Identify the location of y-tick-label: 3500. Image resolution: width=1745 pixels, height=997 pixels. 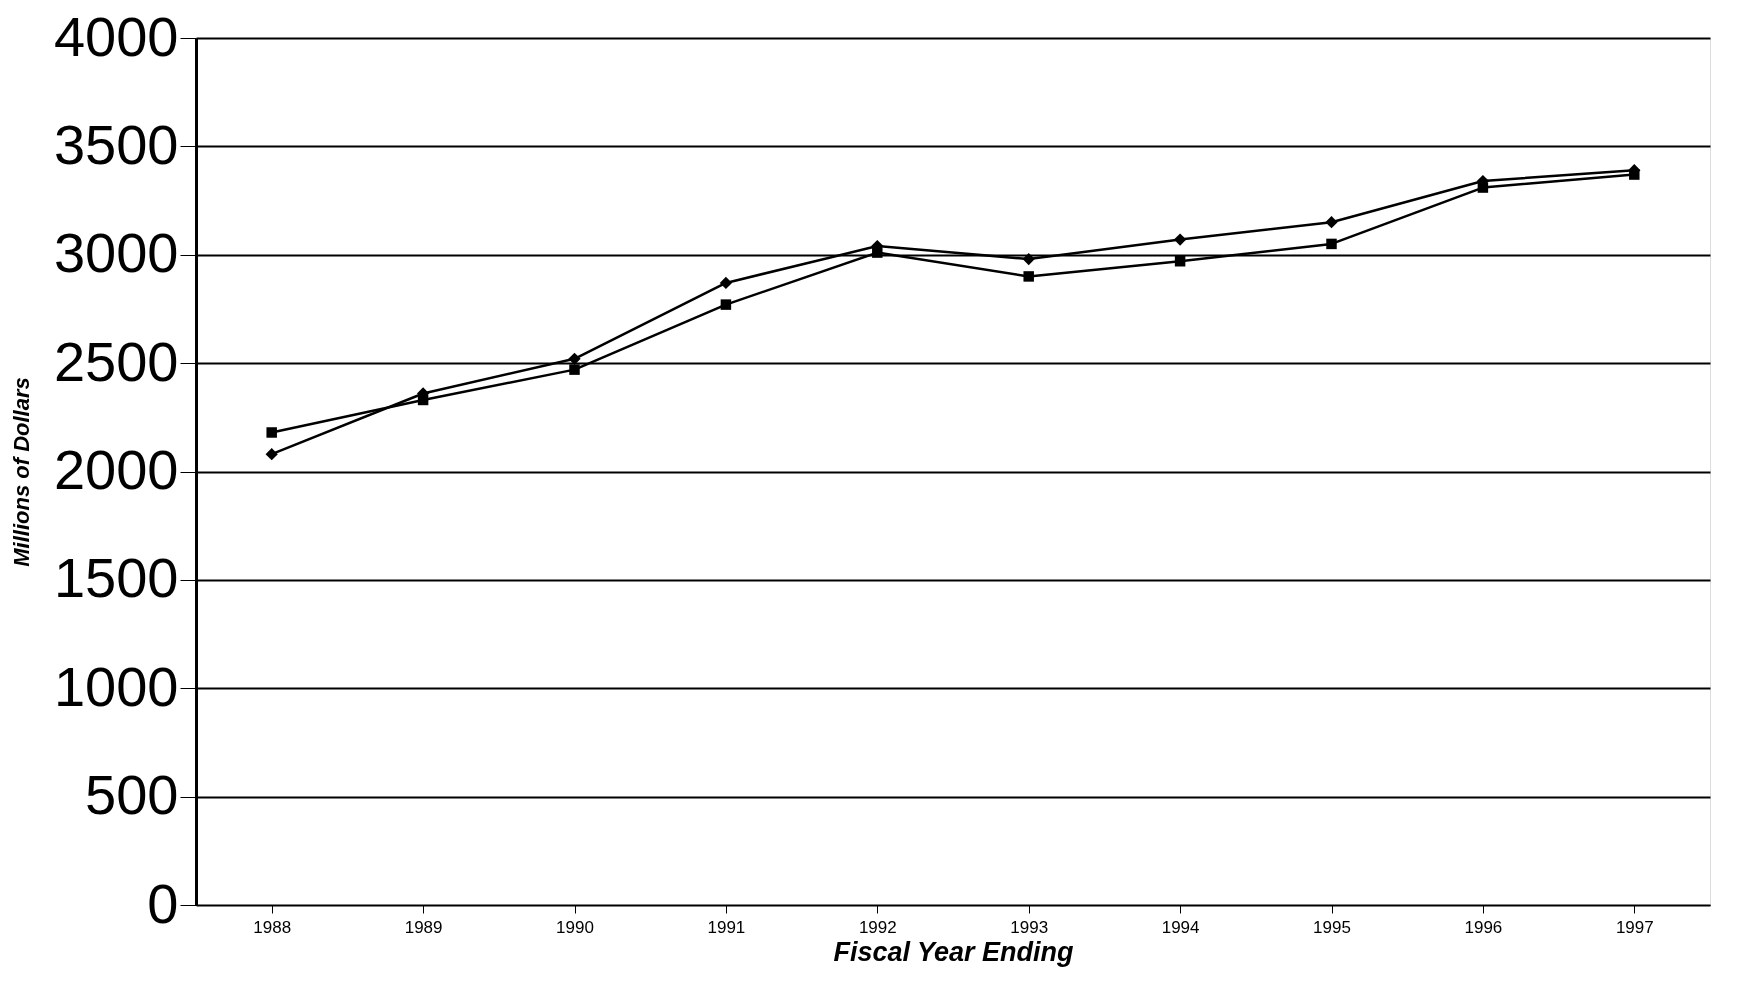
(116, 144).